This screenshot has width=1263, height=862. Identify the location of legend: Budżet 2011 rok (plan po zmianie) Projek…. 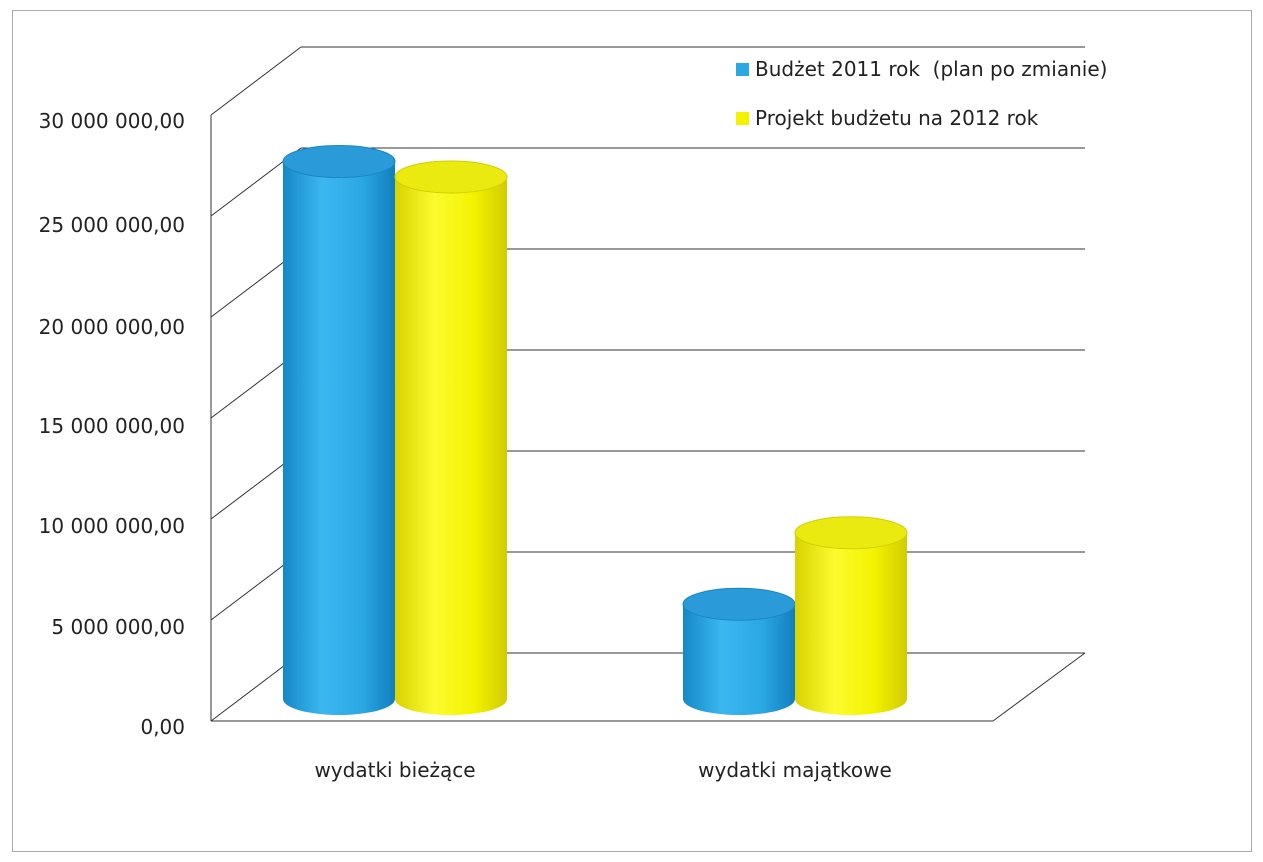
(921, 93).